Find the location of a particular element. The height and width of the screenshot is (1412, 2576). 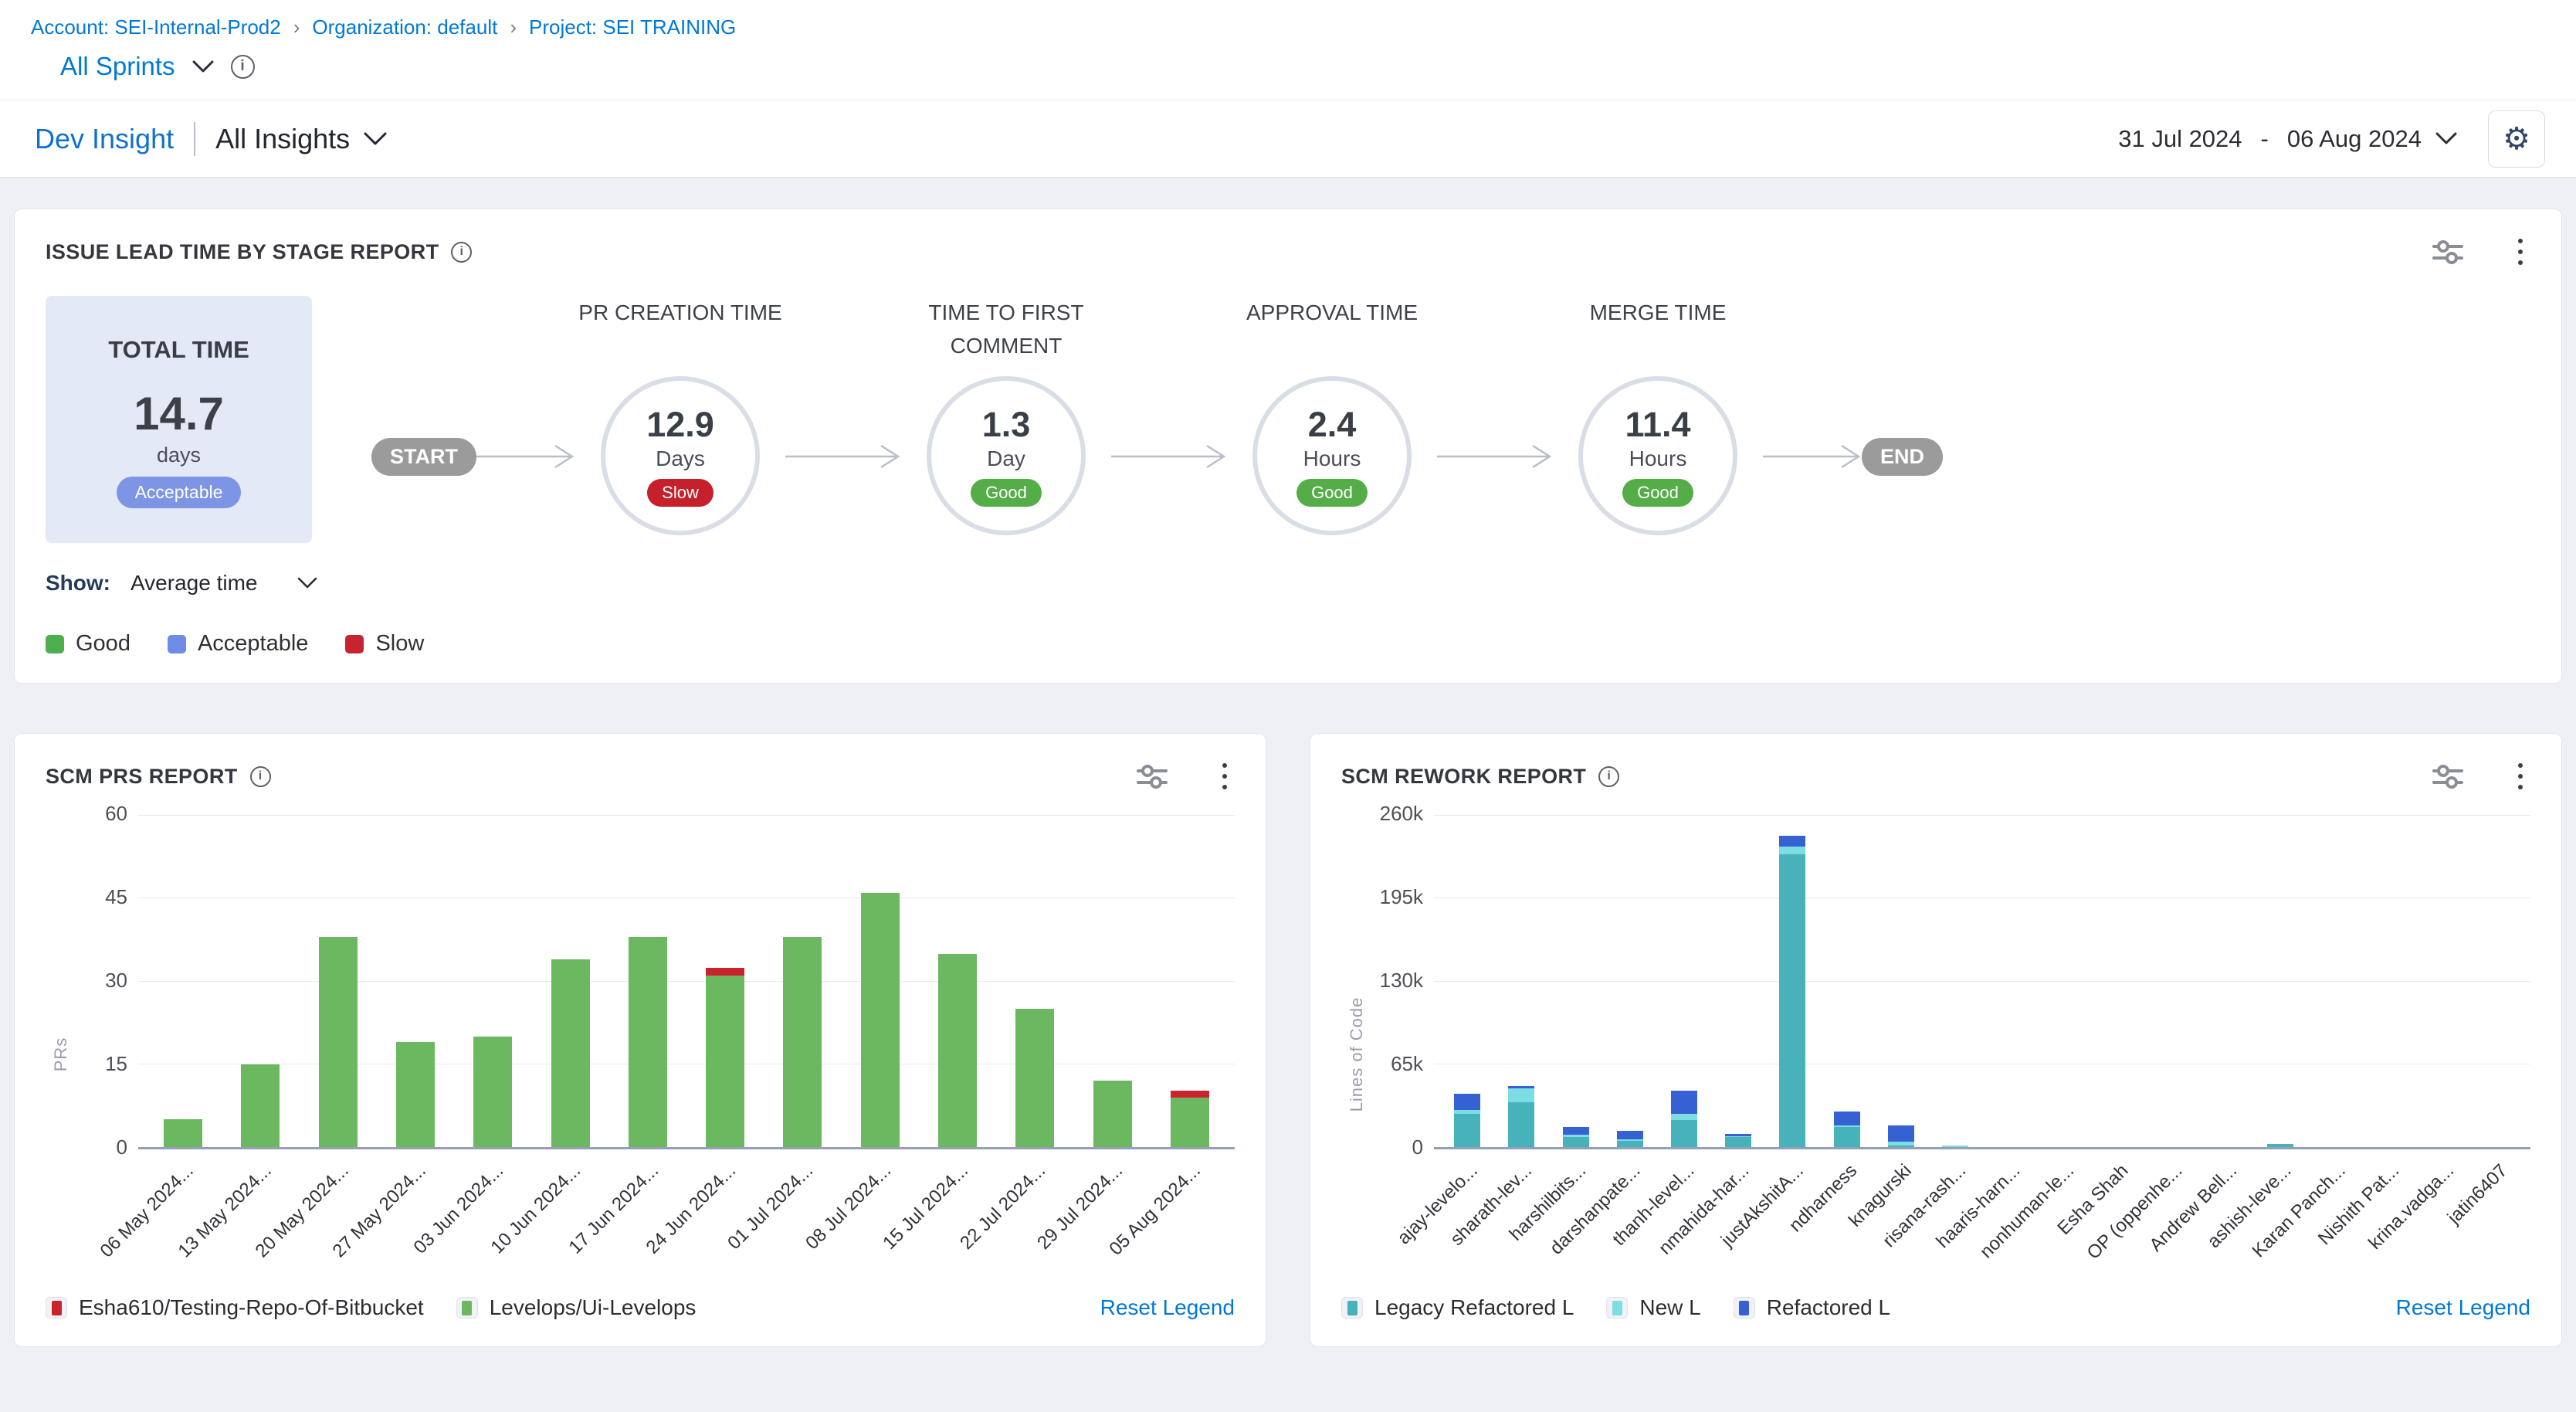

breadcrumb-account: Account: SEI-Internal-Prod2 is located at coordinates (156, 27).